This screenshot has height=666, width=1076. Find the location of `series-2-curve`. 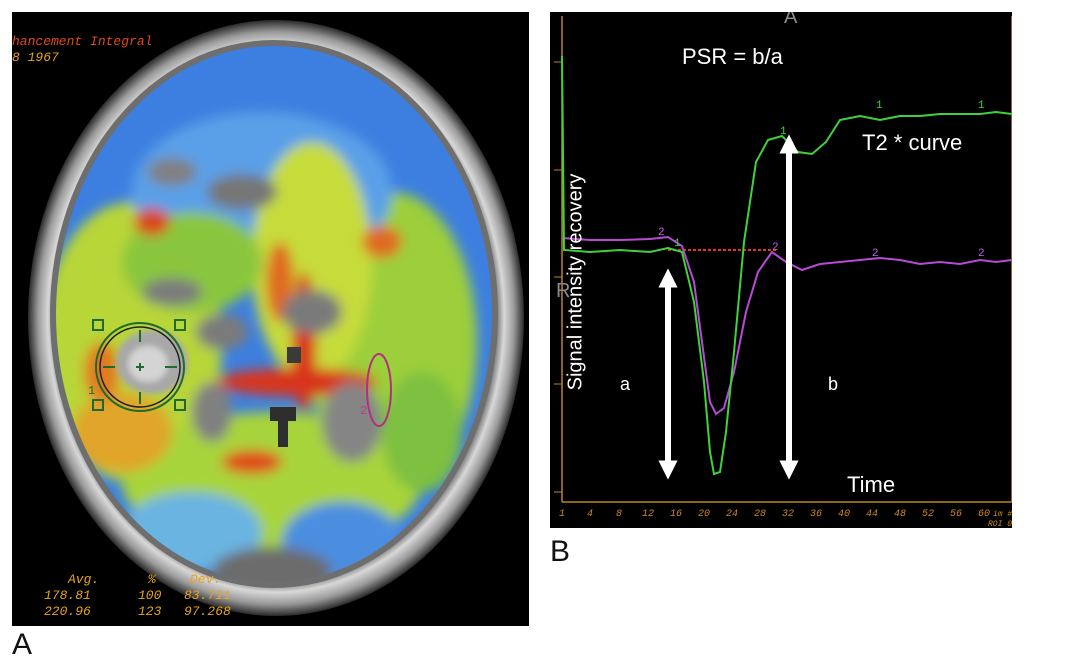

series-2-curve is located at coordinates (786, 325).